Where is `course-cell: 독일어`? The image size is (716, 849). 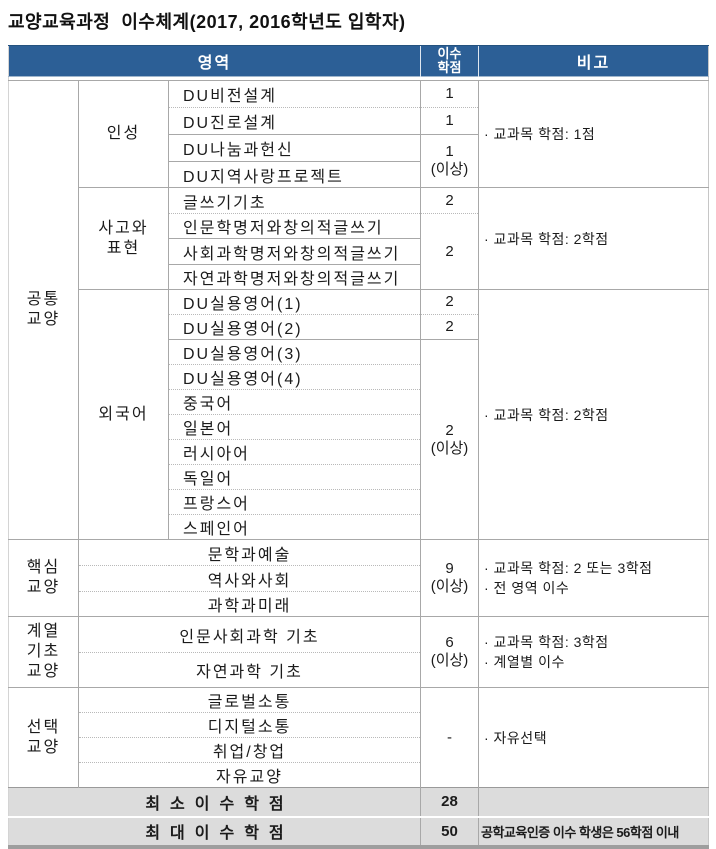
course-cell: 독일어 is located at coordinates (294, 477).